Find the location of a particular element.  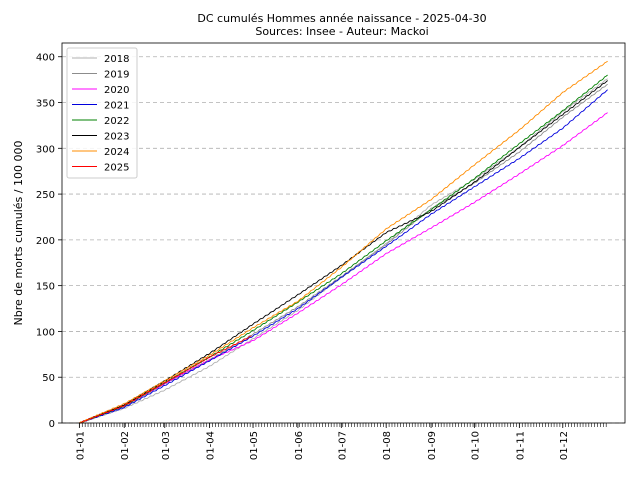

chart-subtitle: Sources: Insee - Auteur: Mackoi is located at coordinates (341, 31).